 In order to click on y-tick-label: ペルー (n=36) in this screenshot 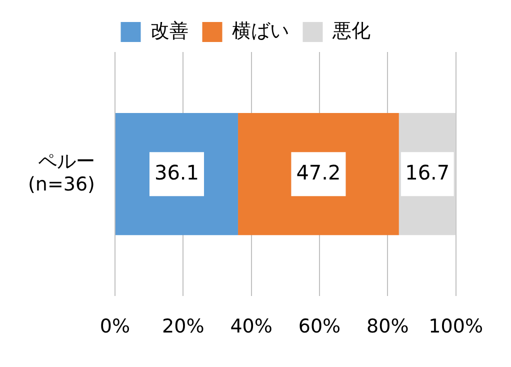, I will do `click(61, 173)`.